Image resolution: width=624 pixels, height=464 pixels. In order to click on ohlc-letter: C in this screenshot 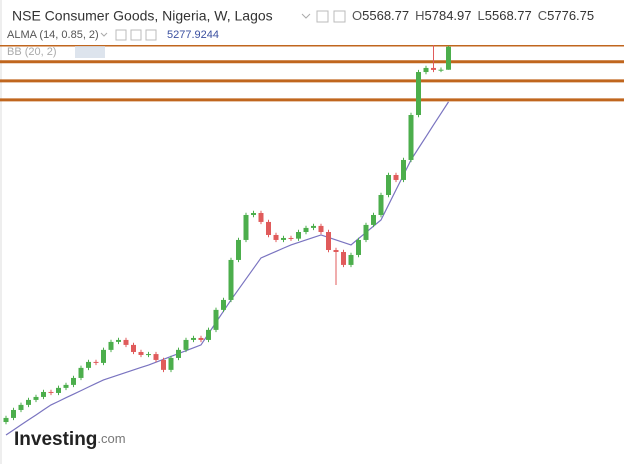, I will do `click(542, 15)`.